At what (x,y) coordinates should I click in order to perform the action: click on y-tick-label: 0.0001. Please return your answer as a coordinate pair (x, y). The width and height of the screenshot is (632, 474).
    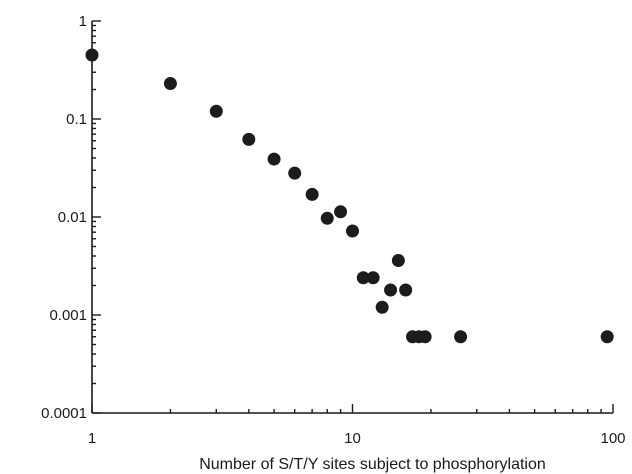
    Looking at the image, I should click on (64, 413).